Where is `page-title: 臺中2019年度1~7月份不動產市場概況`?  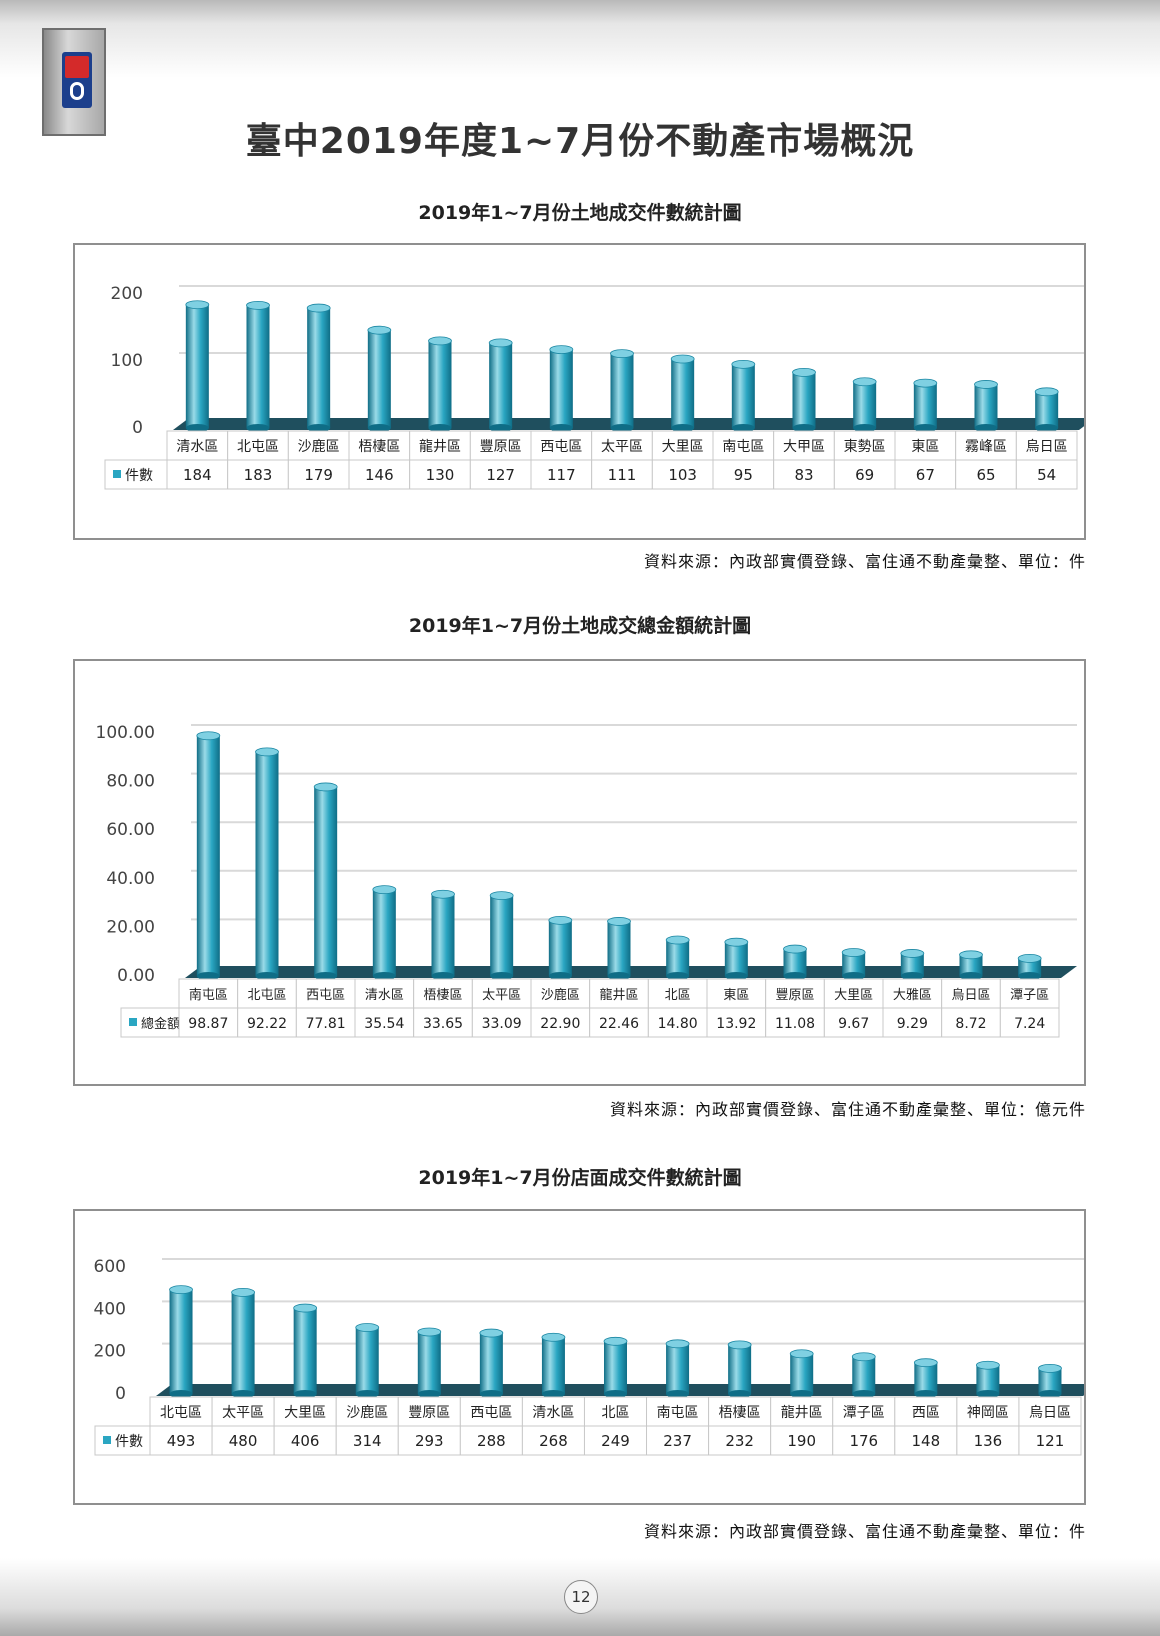
page-title: 臺中2019年度1~7月份不動產市場概況 is located at coordinates (580, 141).